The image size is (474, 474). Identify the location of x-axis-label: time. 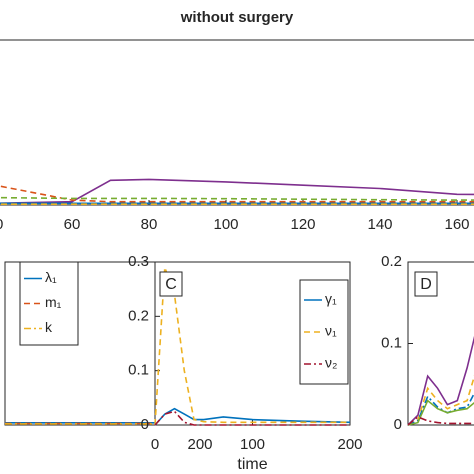
(252, 464).